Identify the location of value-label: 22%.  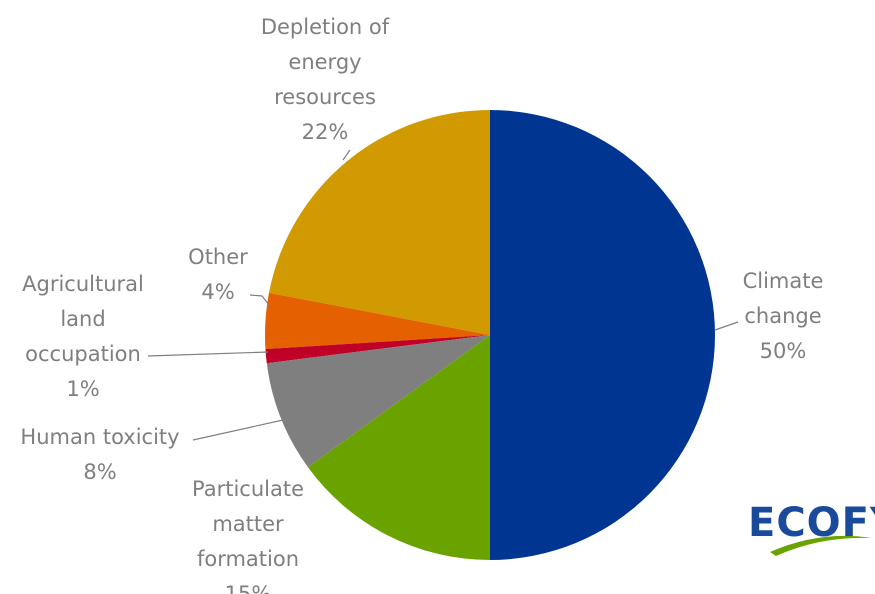
(325, 132).